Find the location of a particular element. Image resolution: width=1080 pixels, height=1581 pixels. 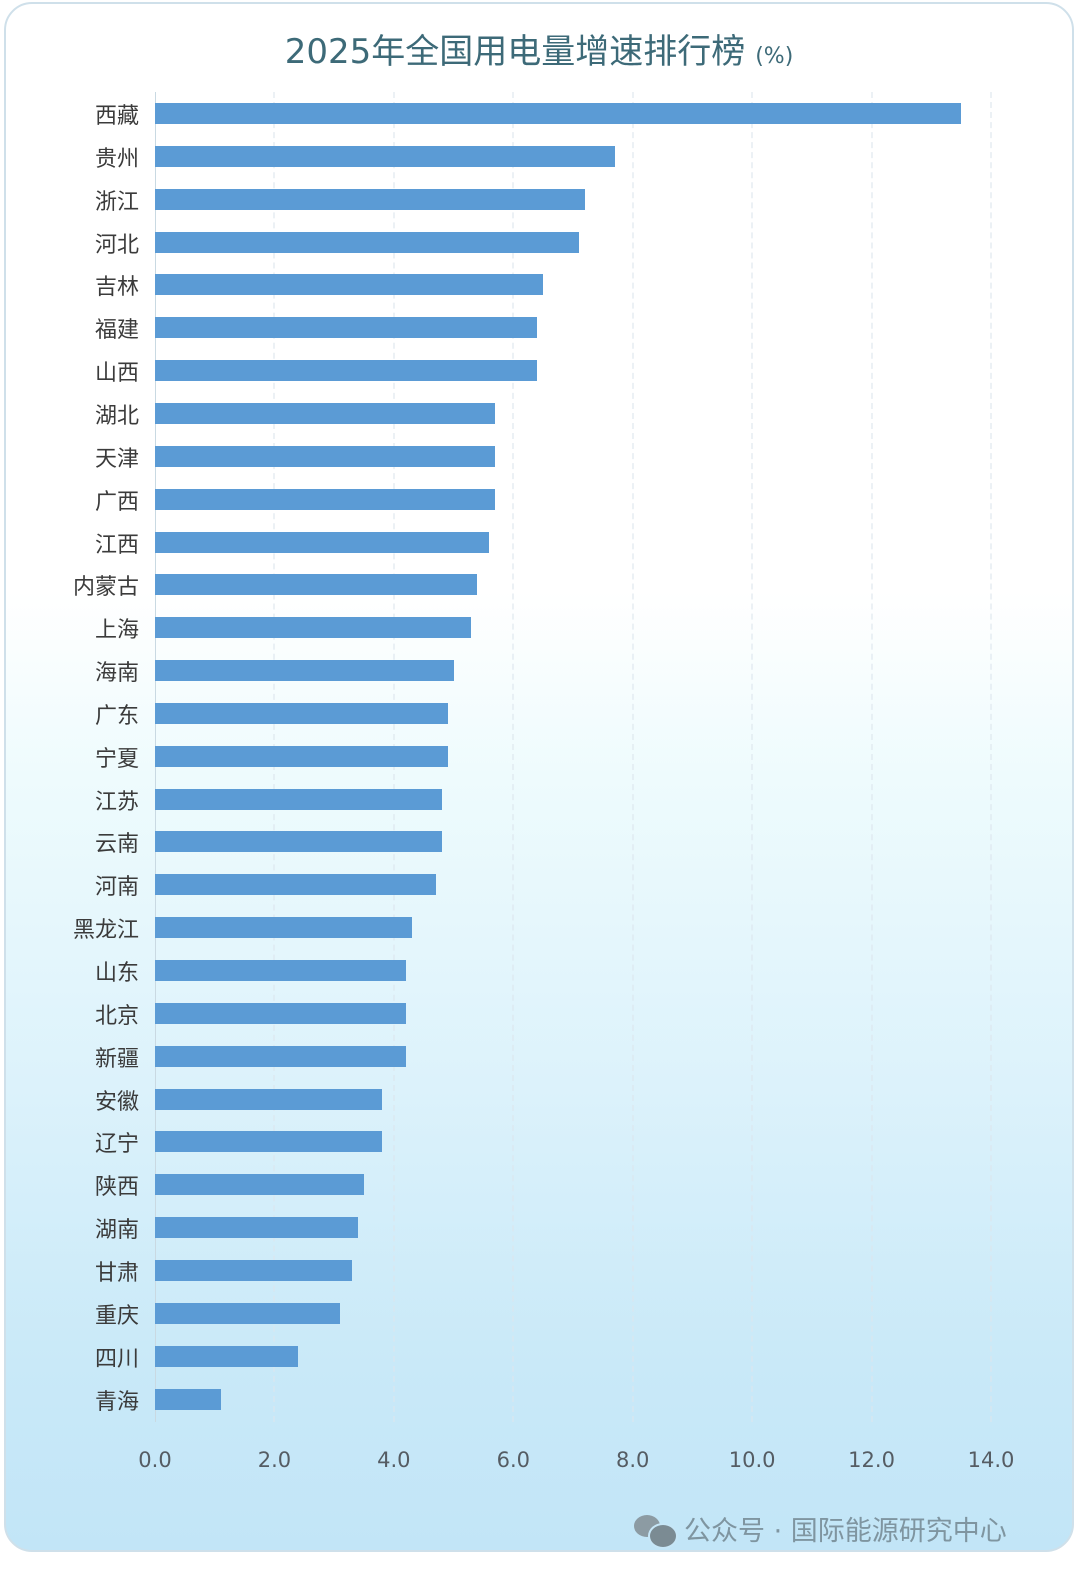

category-label: 甘肃 is located at coordinates (116, 1273).